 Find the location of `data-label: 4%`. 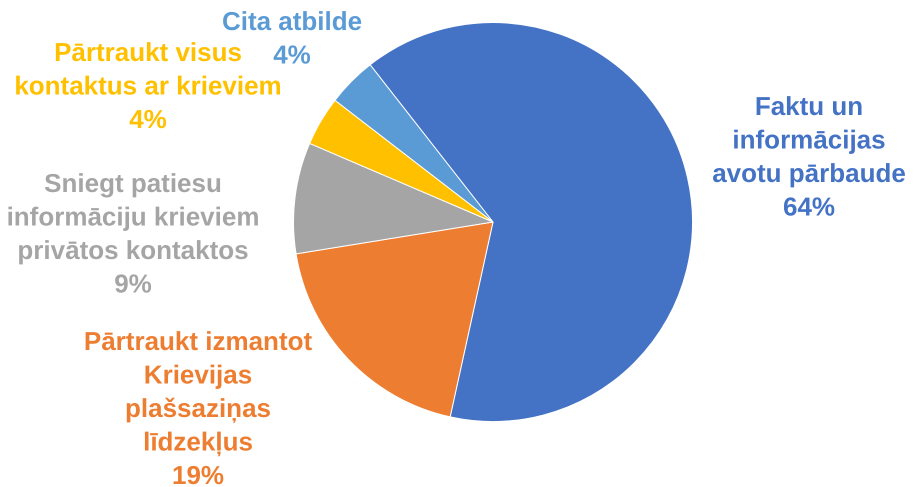

data-label: 4% is located at coordinates (148, 119).